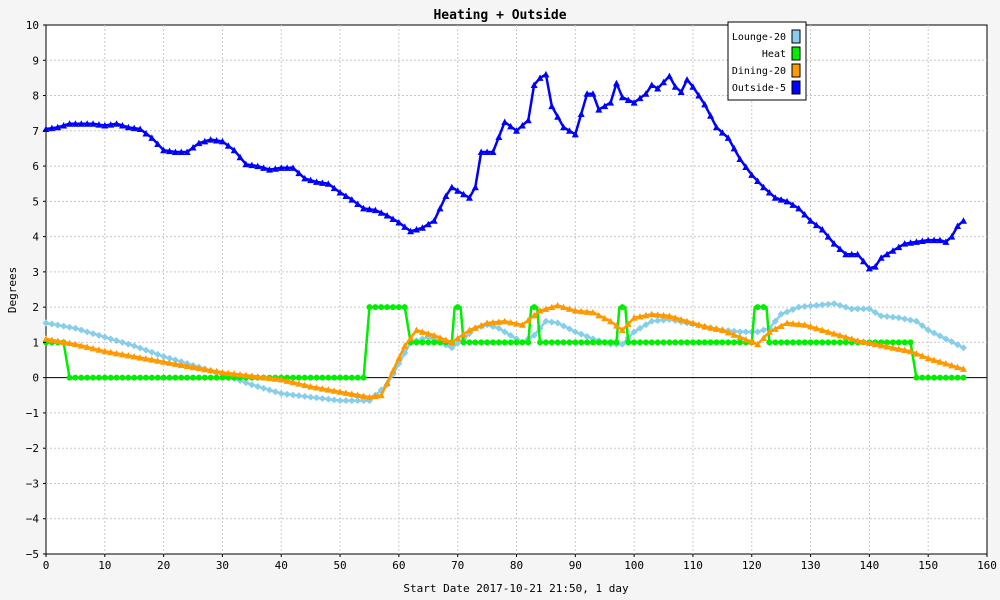  I want to click on x-tick-label: 140, so click(869, 565).